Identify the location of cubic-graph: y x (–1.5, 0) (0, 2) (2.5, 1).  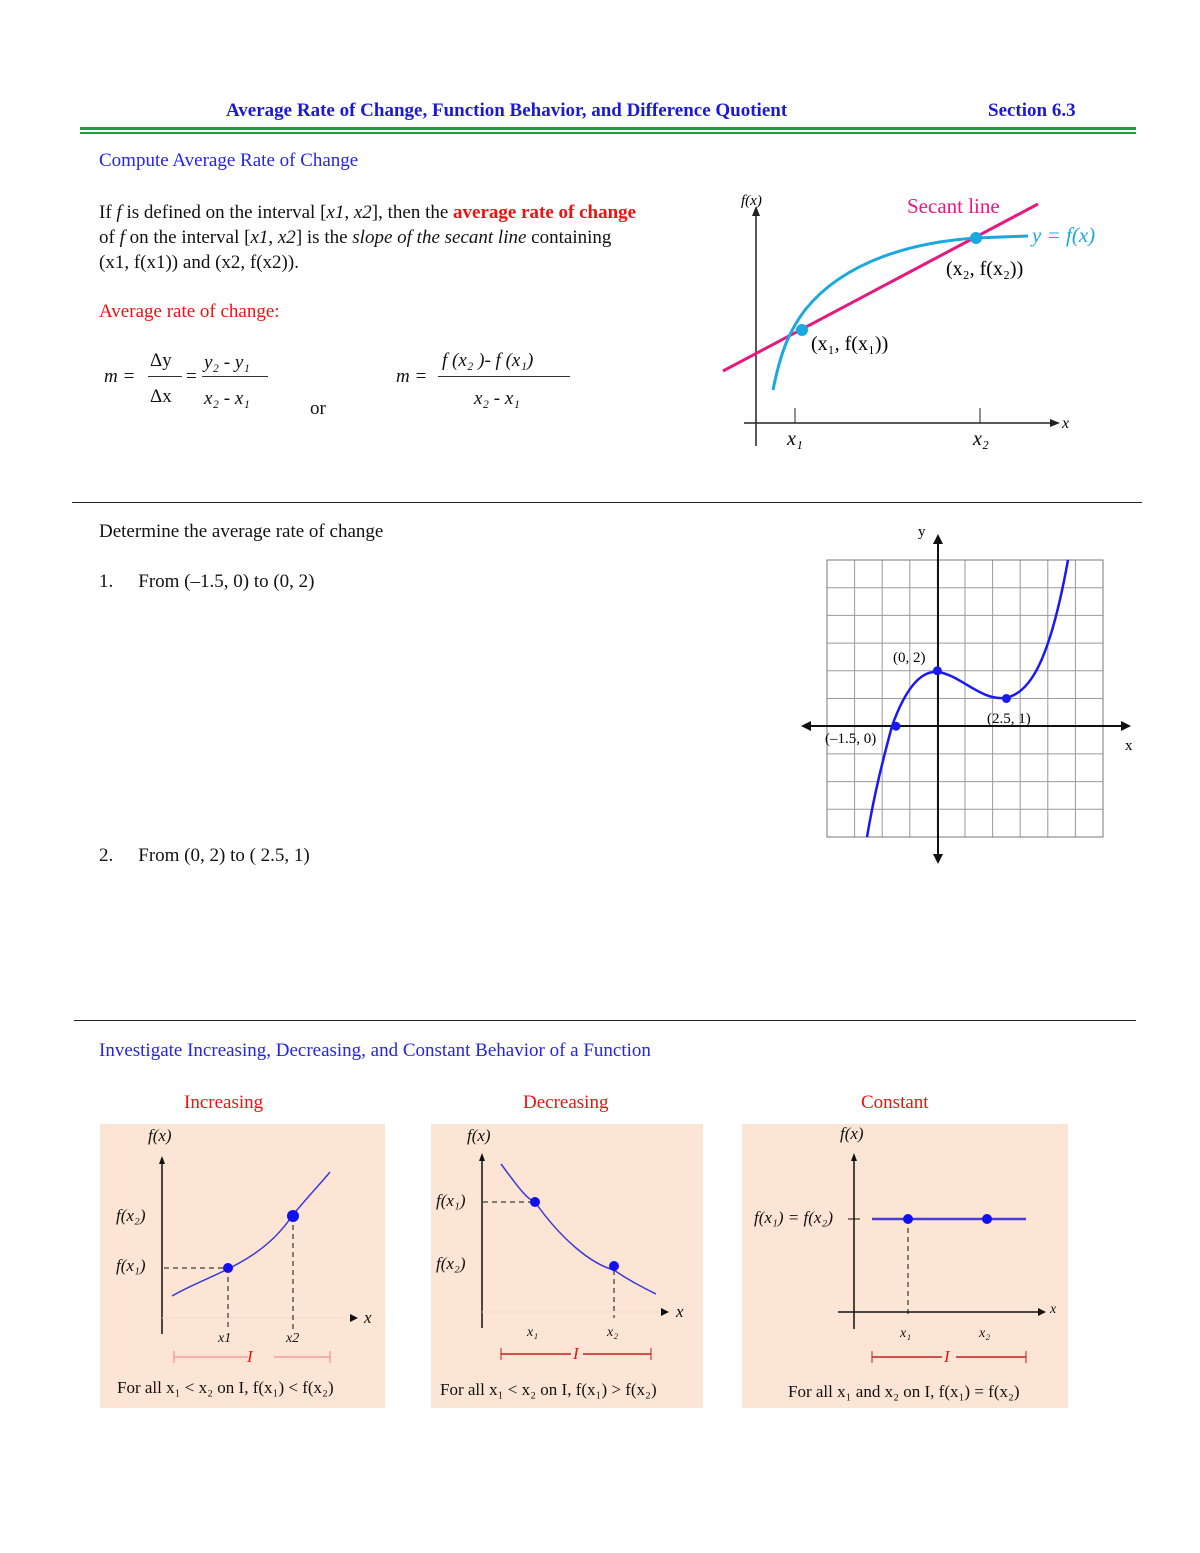
(967, 694).